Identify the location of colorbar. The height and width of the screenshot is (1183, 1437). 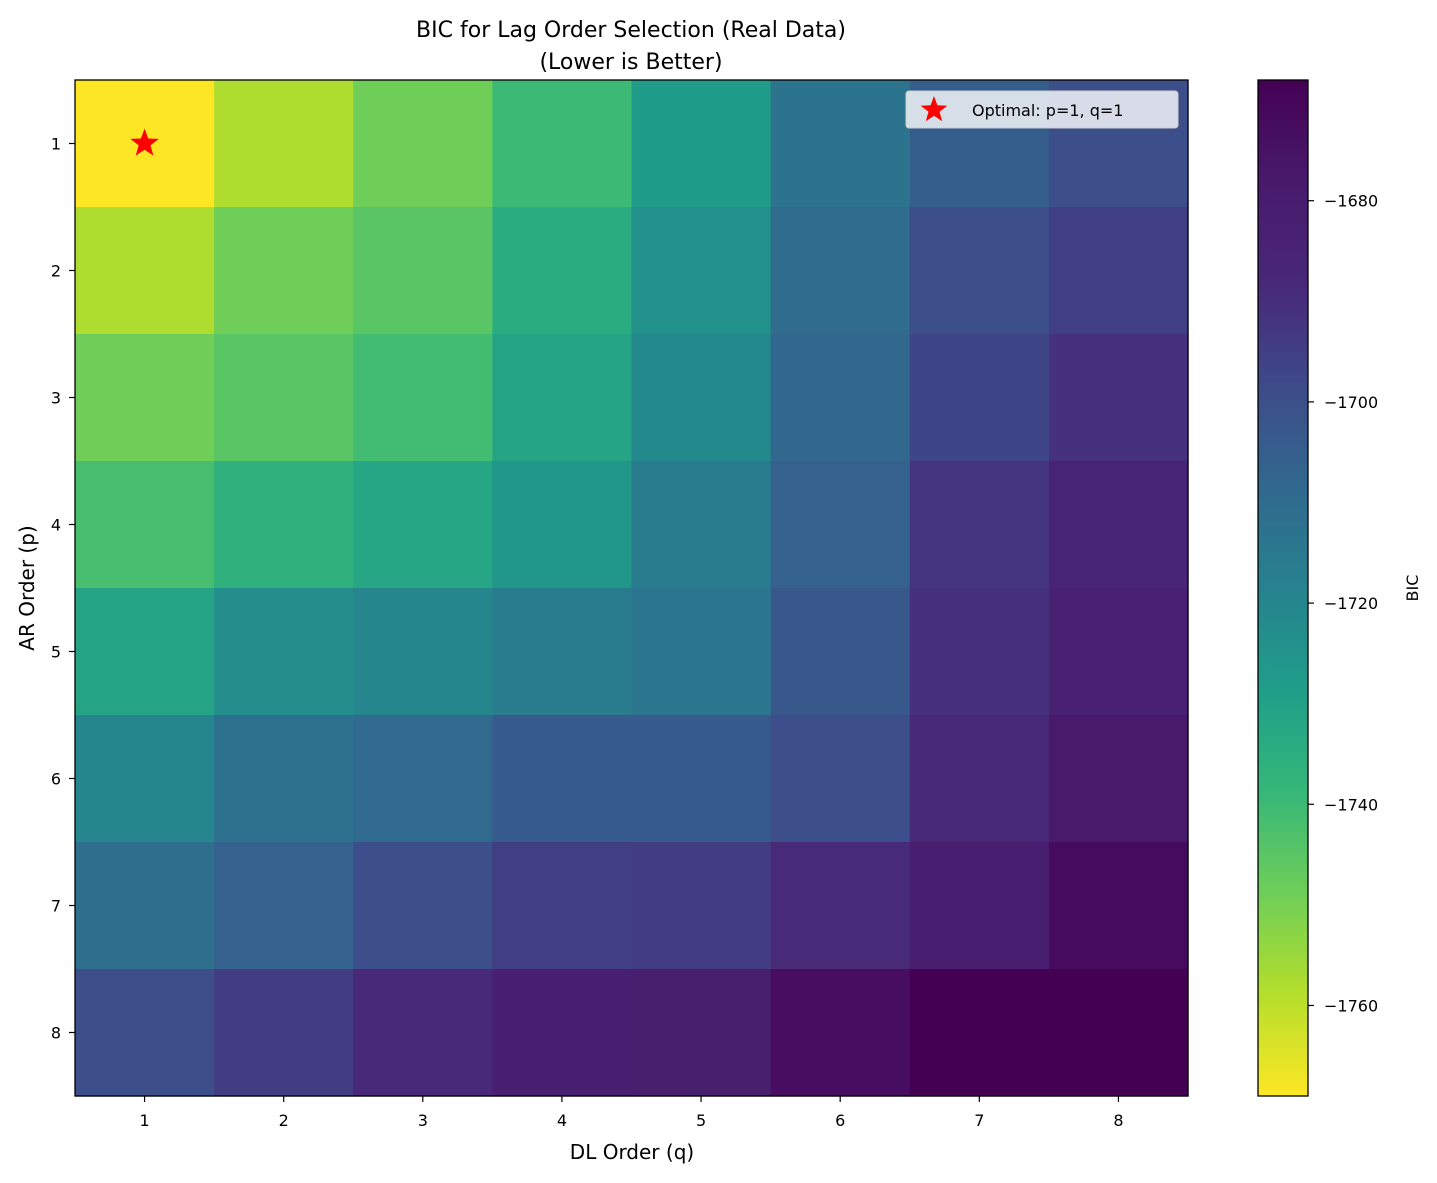
(1283, 588).